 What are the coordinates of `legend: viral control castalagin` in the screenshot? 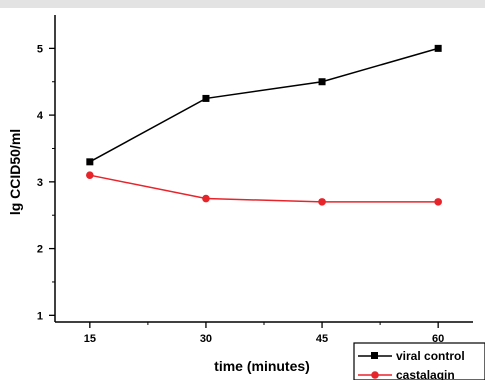 It's located at (419, 361).